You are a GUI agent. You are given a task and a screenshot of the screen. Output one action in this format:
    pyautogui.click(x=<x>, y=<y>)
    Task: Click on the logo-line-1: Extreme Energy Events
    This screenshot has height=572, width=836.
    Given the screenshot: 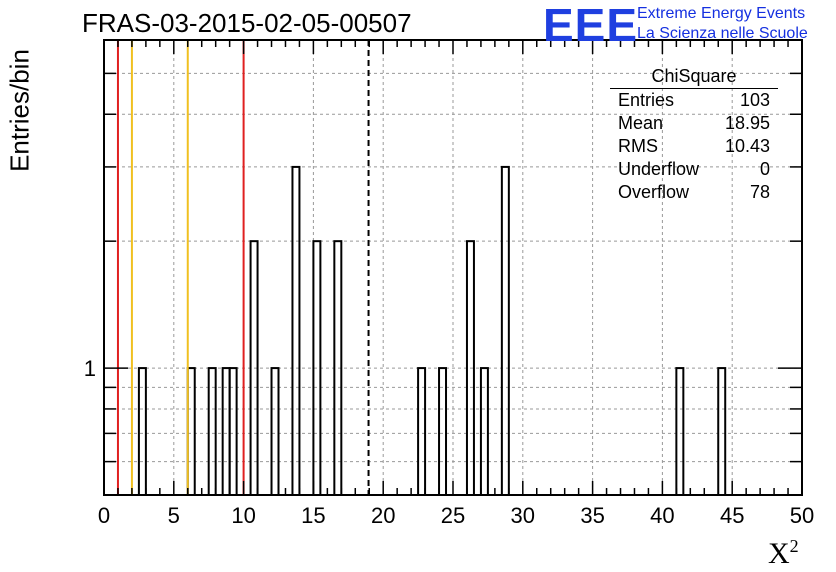 What is the action you would take?
    pyautogui.click(x=721, y=13)
    